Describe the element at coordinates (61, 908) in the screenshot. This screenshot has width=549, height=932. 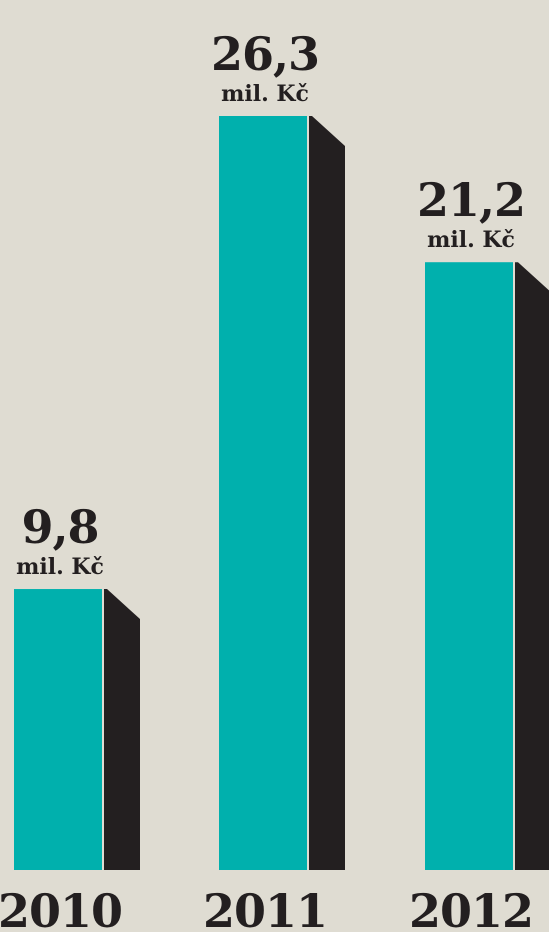
I see `year-label-2010: 2010` at that location.